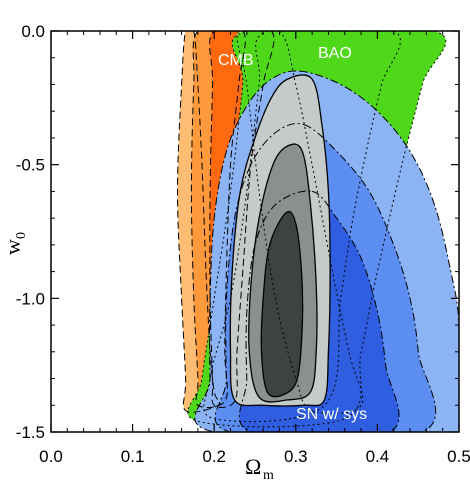 This screenshot has width=470, height=484. Describe the element at coordinates (335, 53) in the screenshot. I see `bao-annotation: BAO` at that location.